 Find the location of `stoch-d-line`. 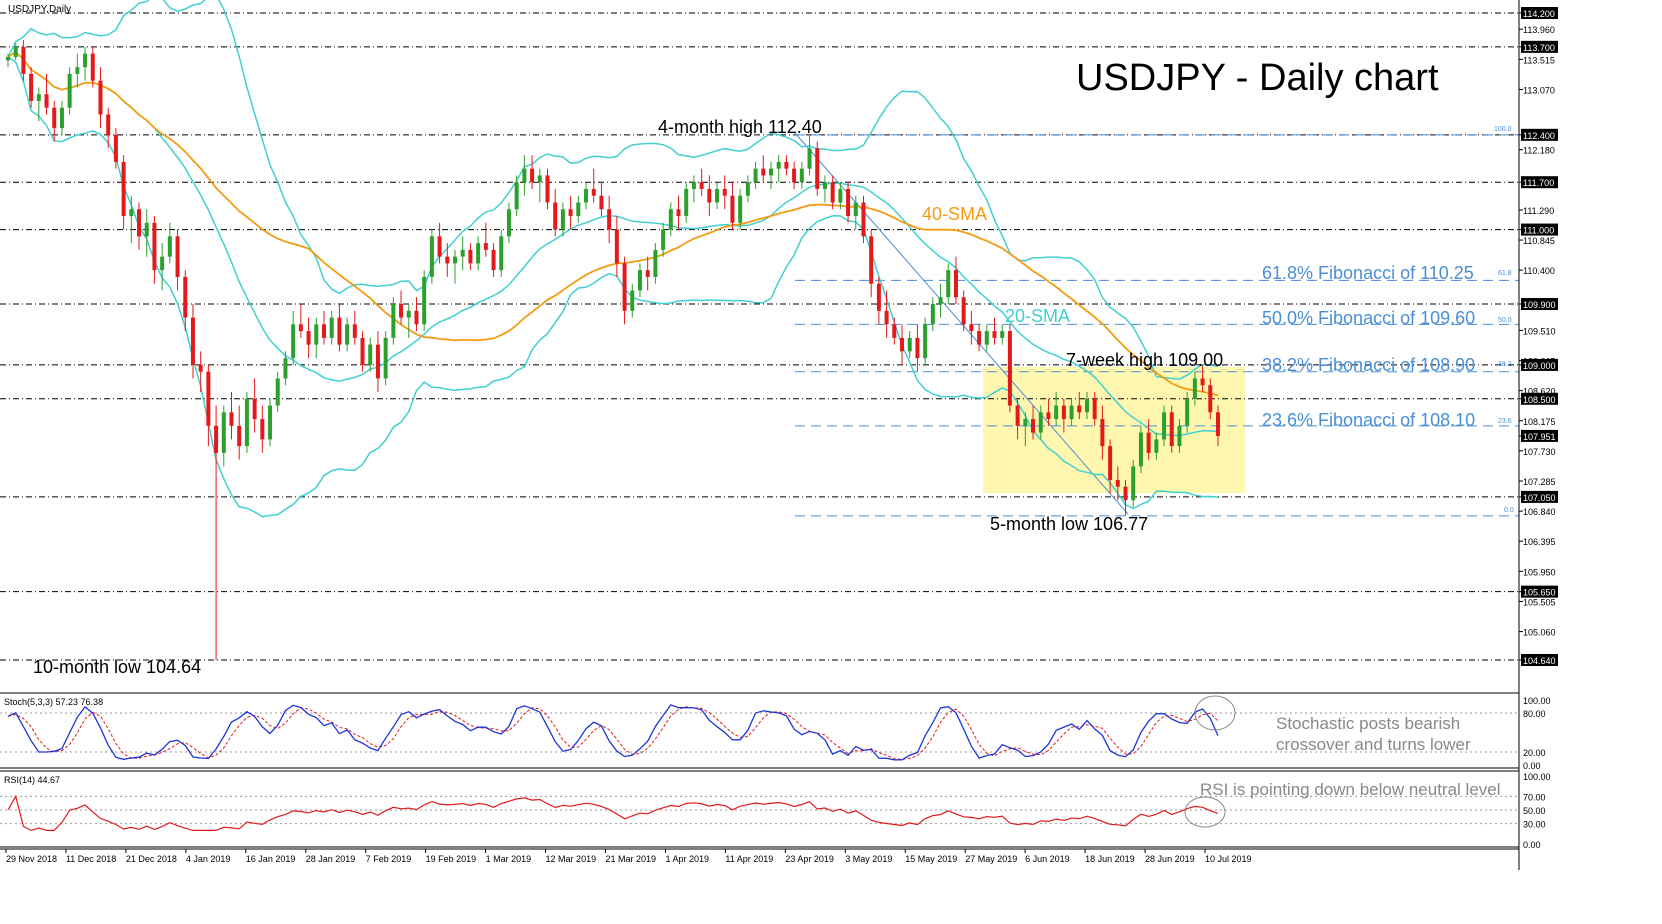

stoch-d-line is located at coordinates (613, 733).